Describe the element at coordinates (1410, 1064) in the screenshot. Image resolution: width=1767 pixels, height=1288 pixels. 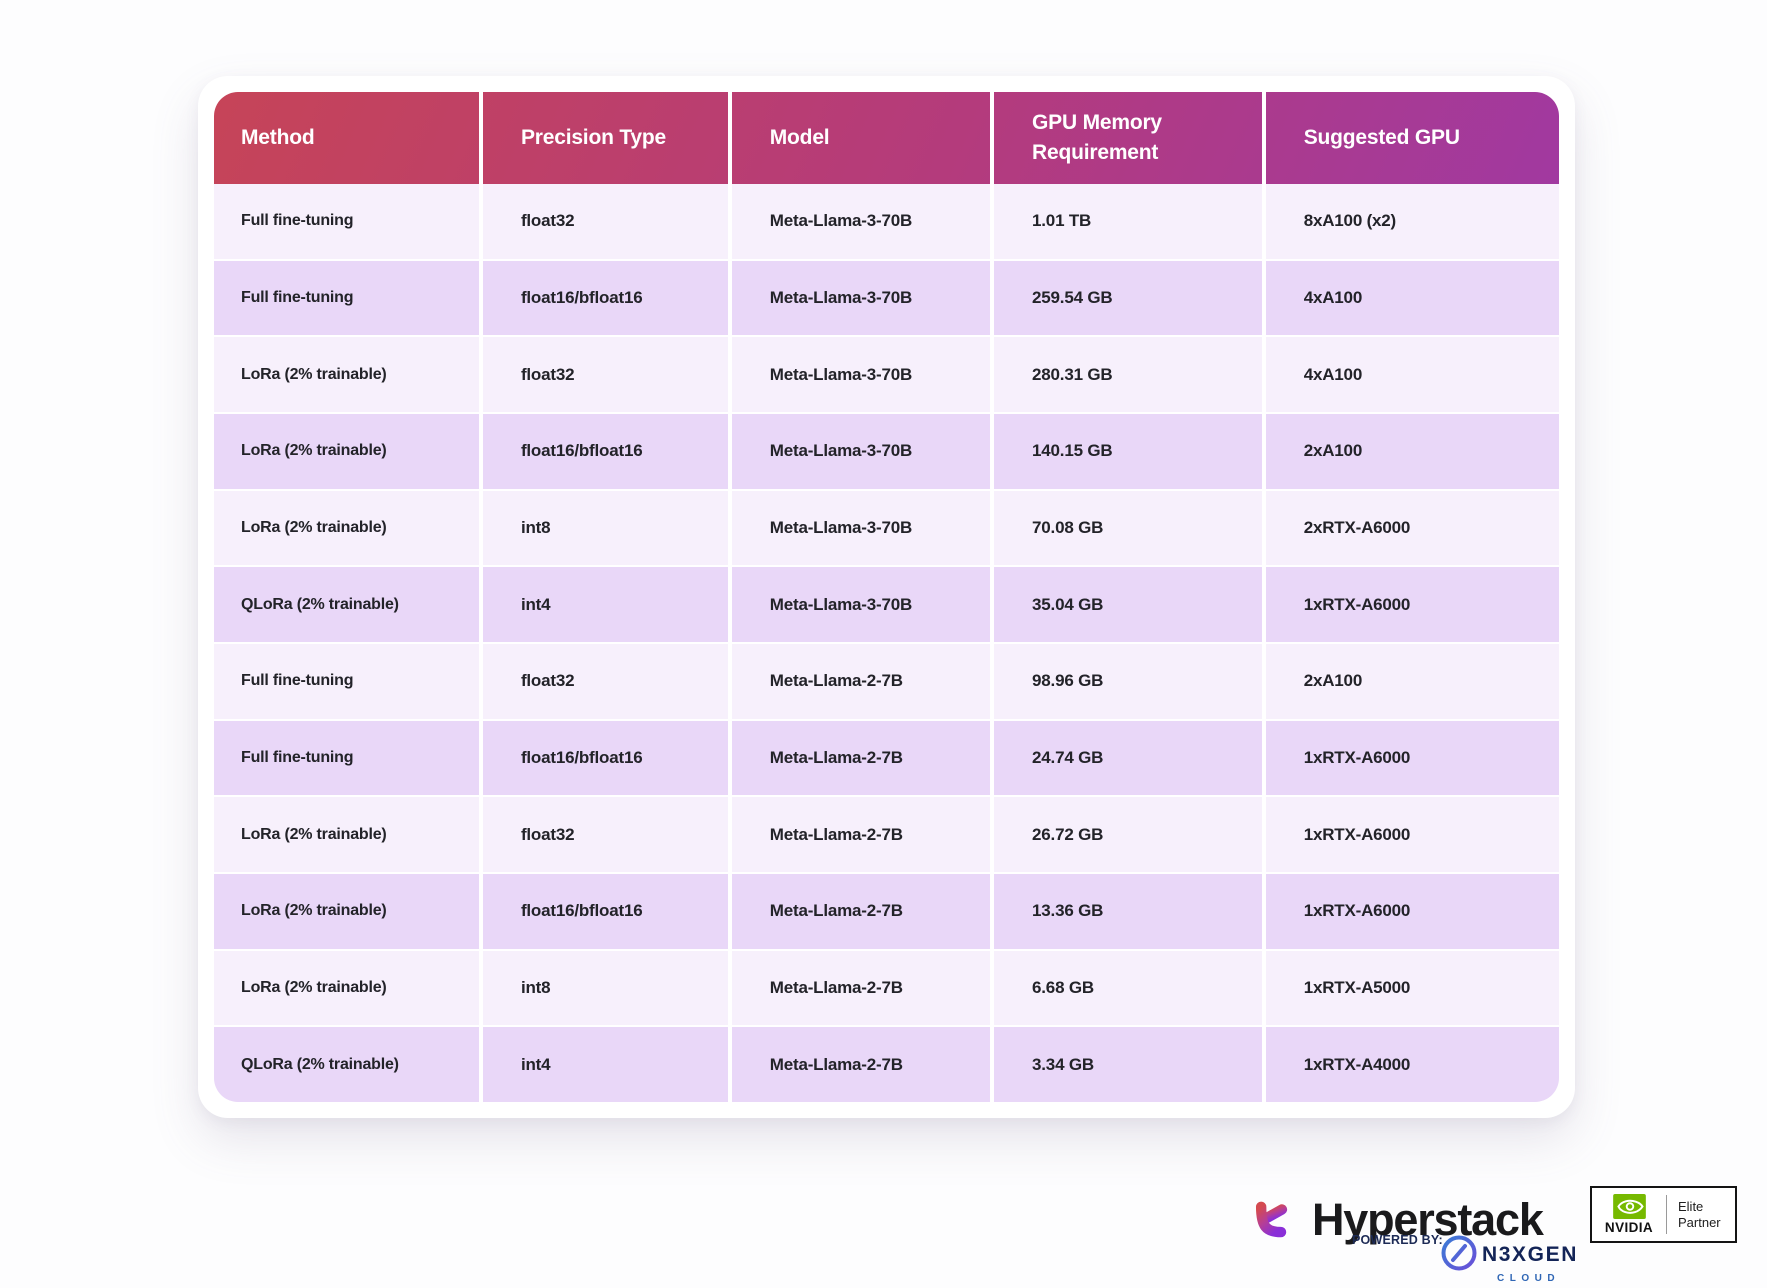
I see `table-cell: 1xRTX-A4000` at that location.